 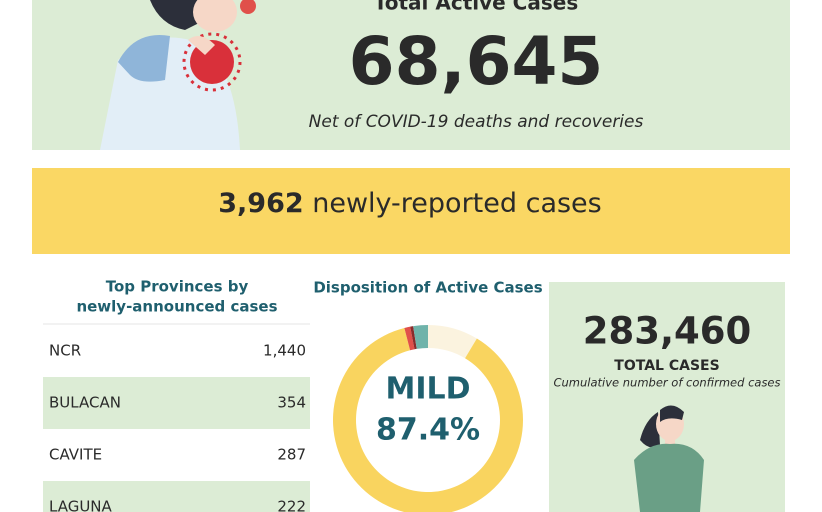 What do you see at coordinates (291, 455) in the screenshot?
I see `province-count: 287` at bounding box center [291, 455].